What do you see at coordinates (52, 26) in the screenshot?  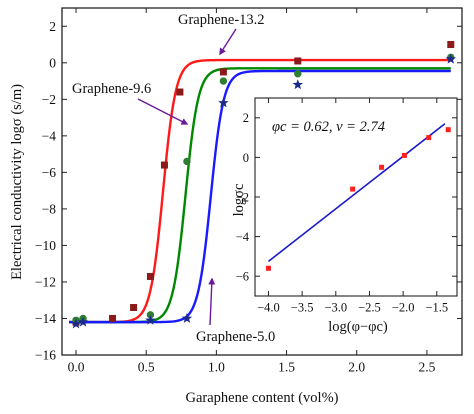 I see `main-y-tick-label: 2` at bounding box center [52, 26].